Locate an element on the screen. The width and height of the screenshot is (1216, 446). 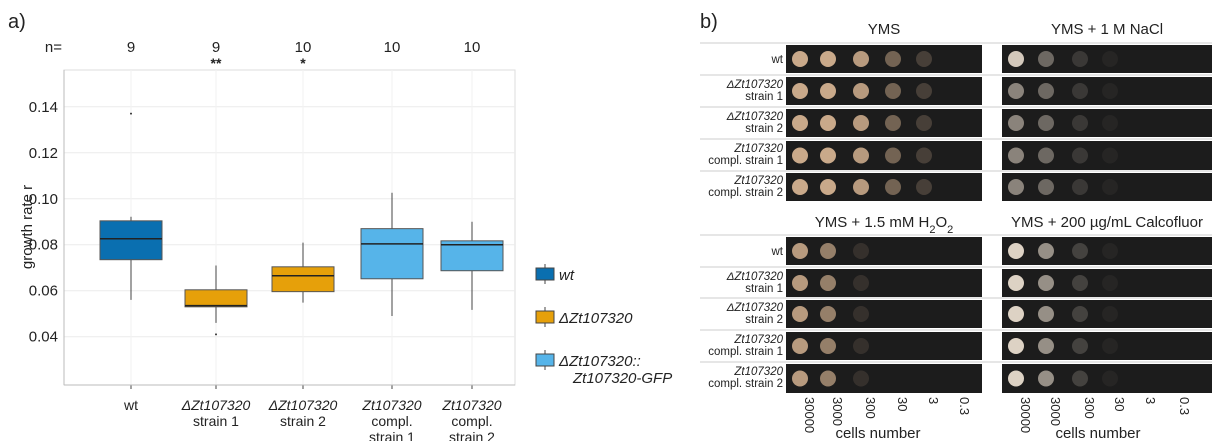
title-part: YMS + 1.5 mM H is located at coordinates (872, 222).